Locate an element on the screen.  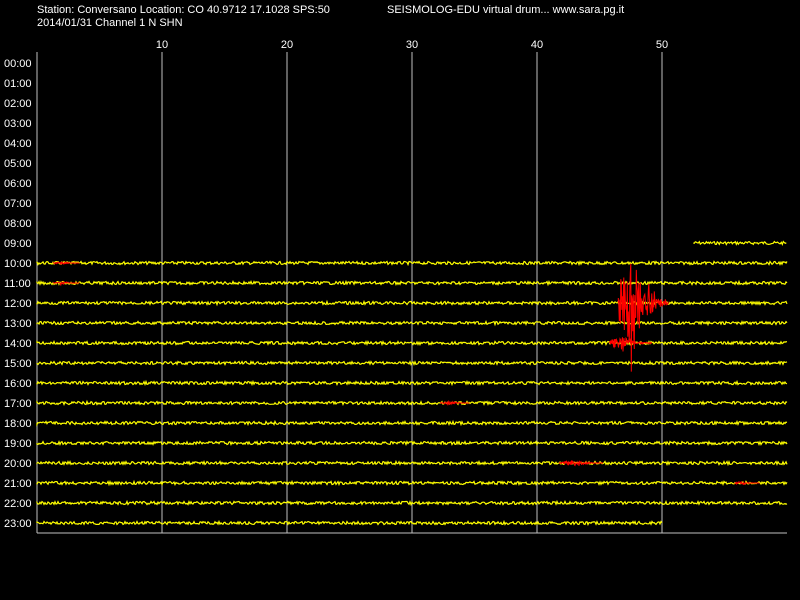
event-2000 is located at coordinates (582, 463).